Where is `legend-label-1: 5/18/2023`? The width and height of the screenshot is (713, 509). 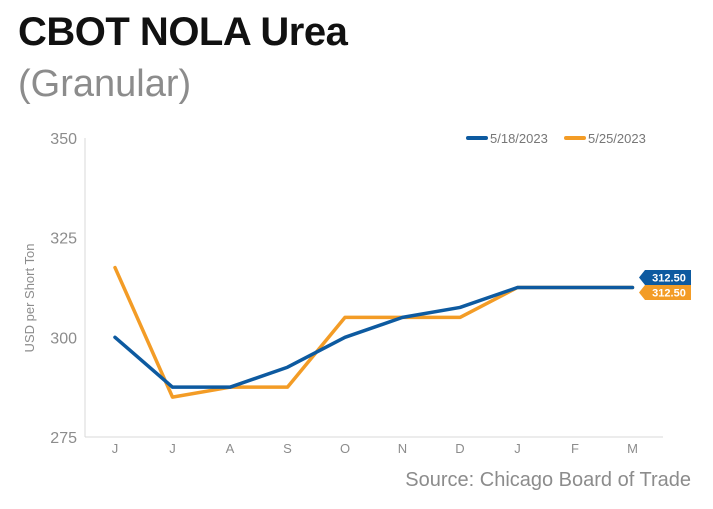 legend-label-1: 5/18/2023 is located at coordinates (519, 138).